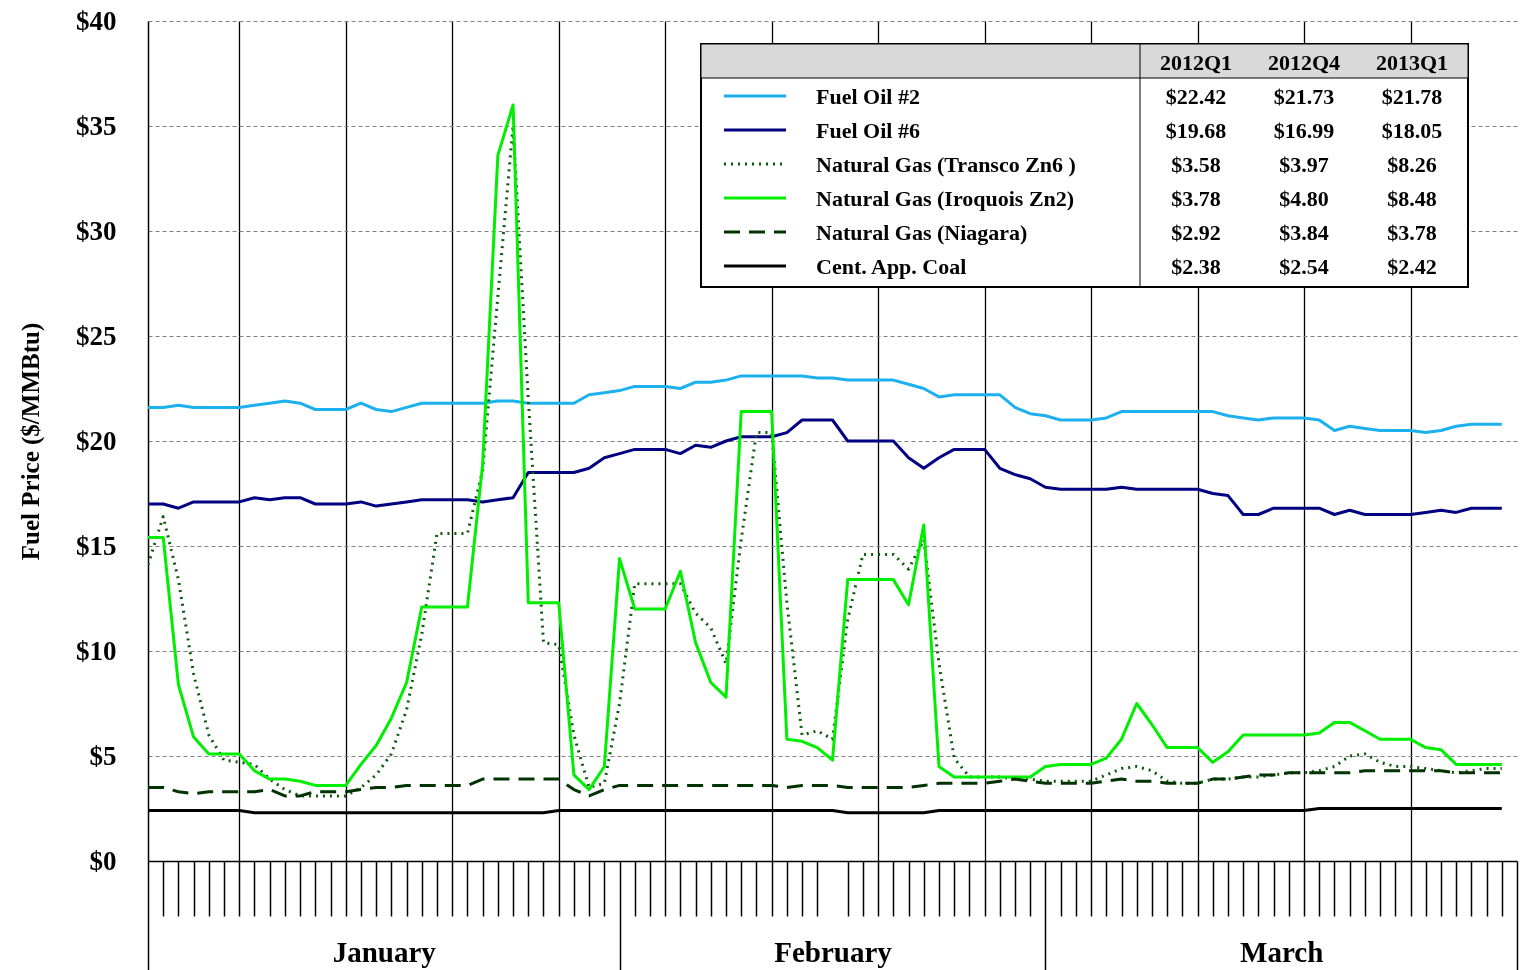 Image resolution: width=1521 pixels, height=970 pixels. I want to click on annotation: 2013Q1, so click(1412, 62).